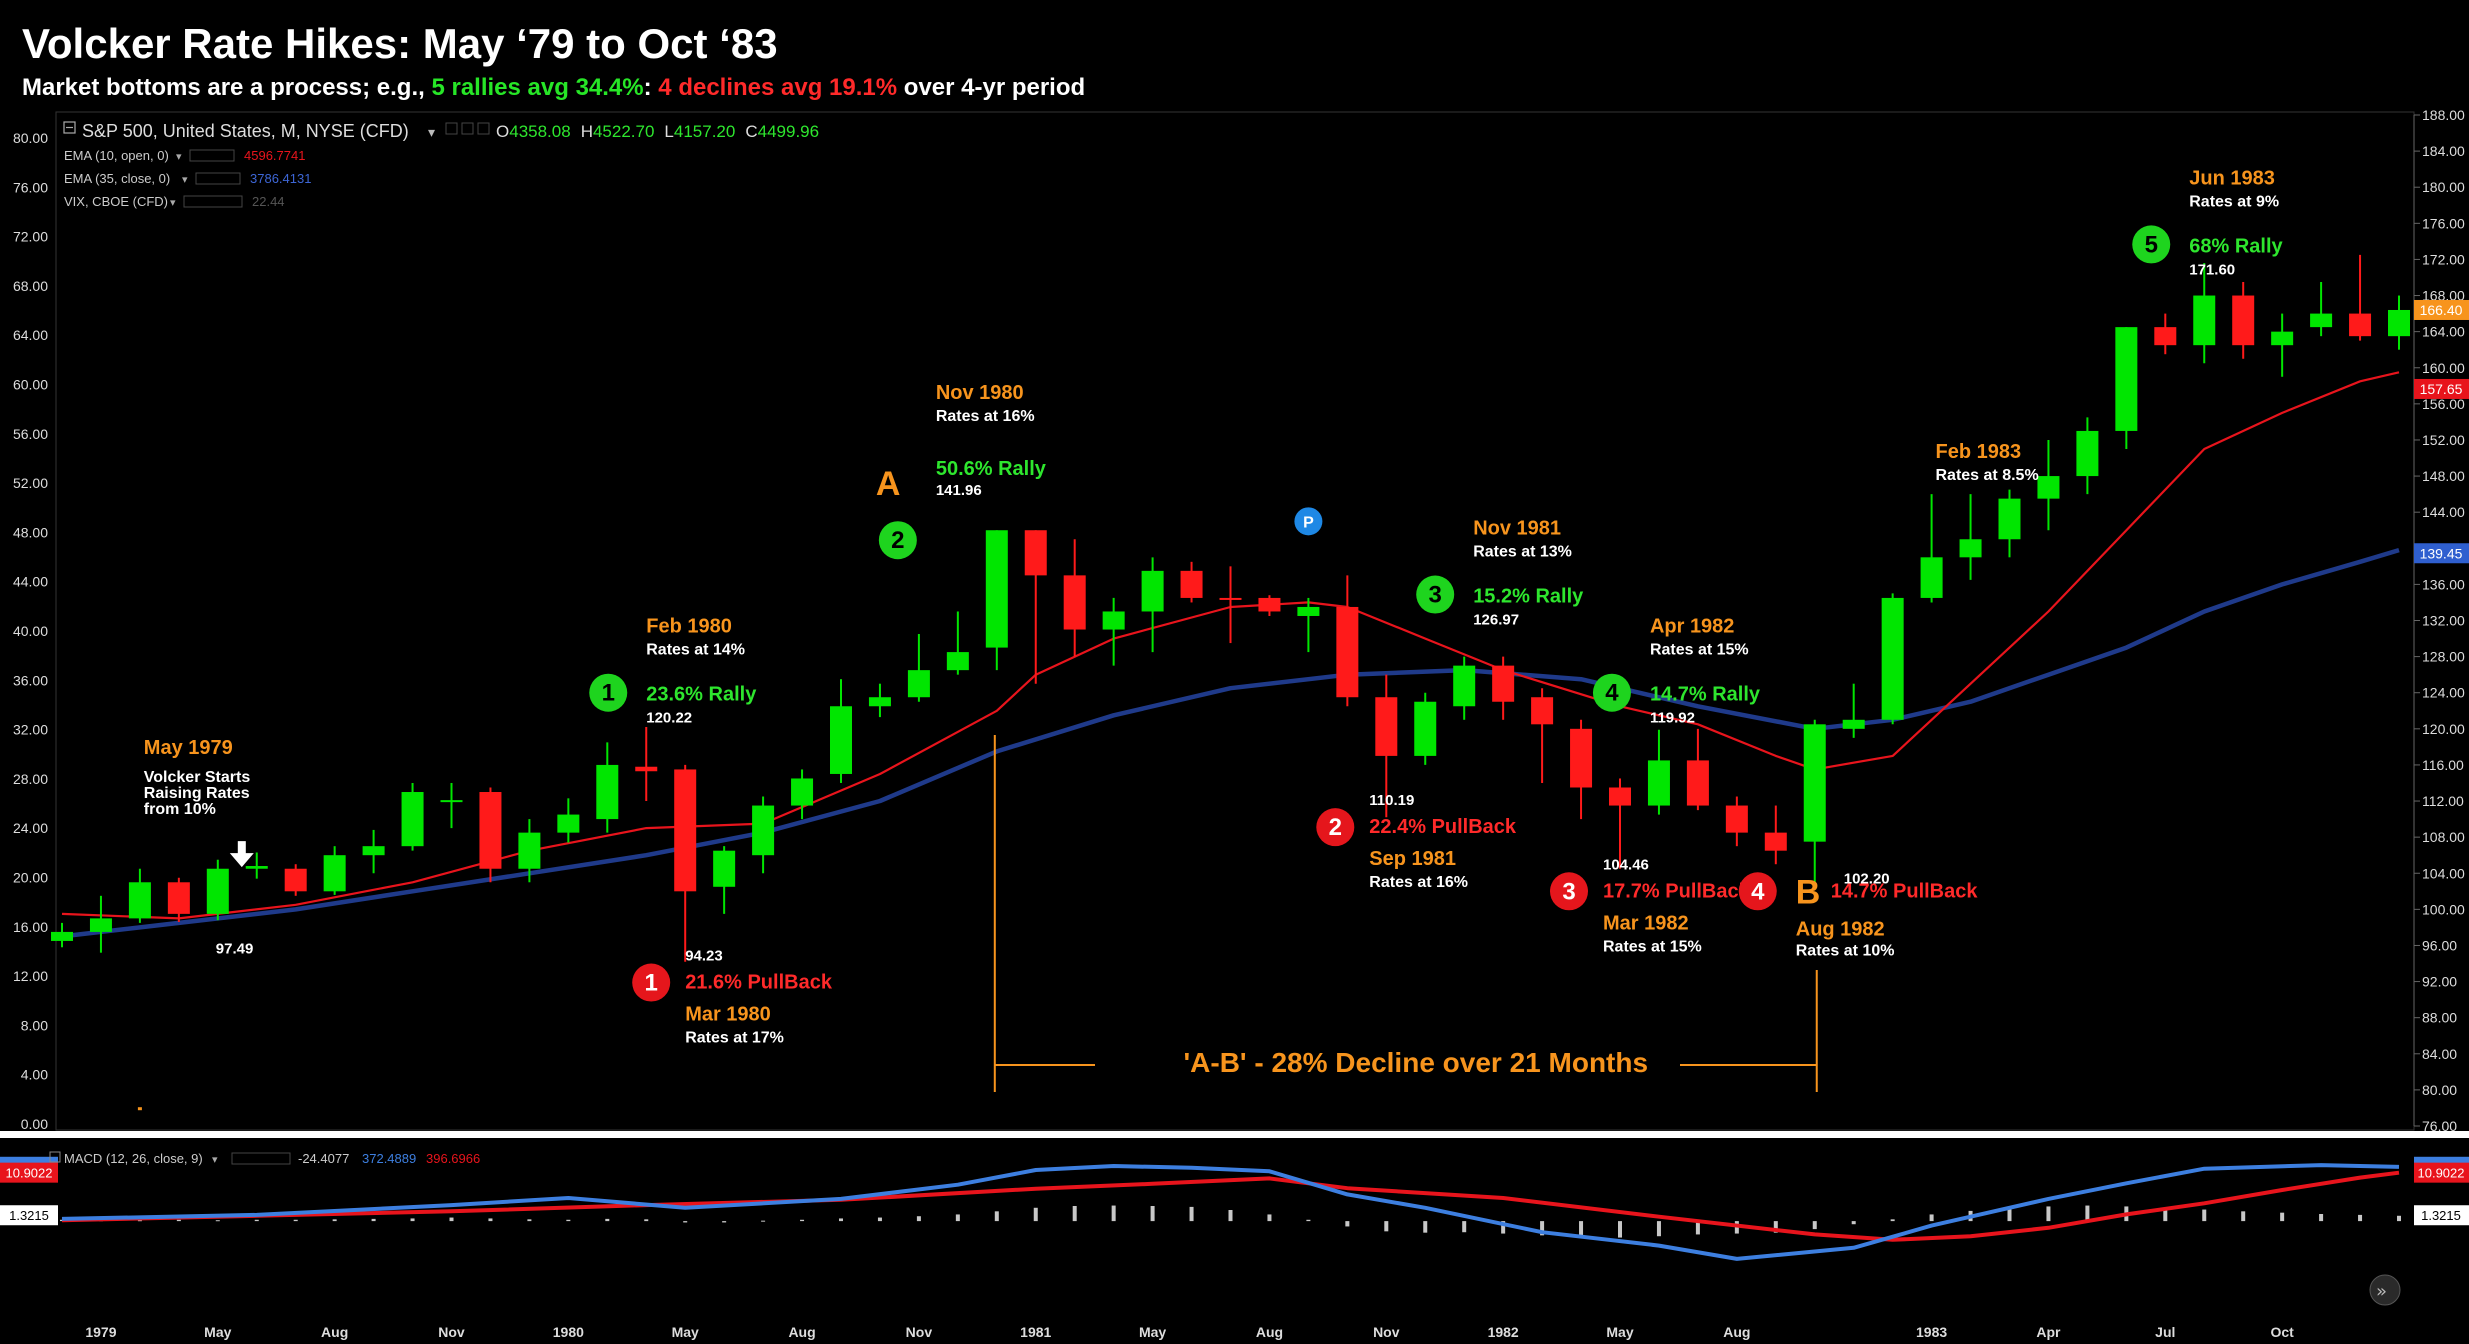 This screenshot has height=1344, width=2469. I want to click on p-marker: P, so click(1308, 521).